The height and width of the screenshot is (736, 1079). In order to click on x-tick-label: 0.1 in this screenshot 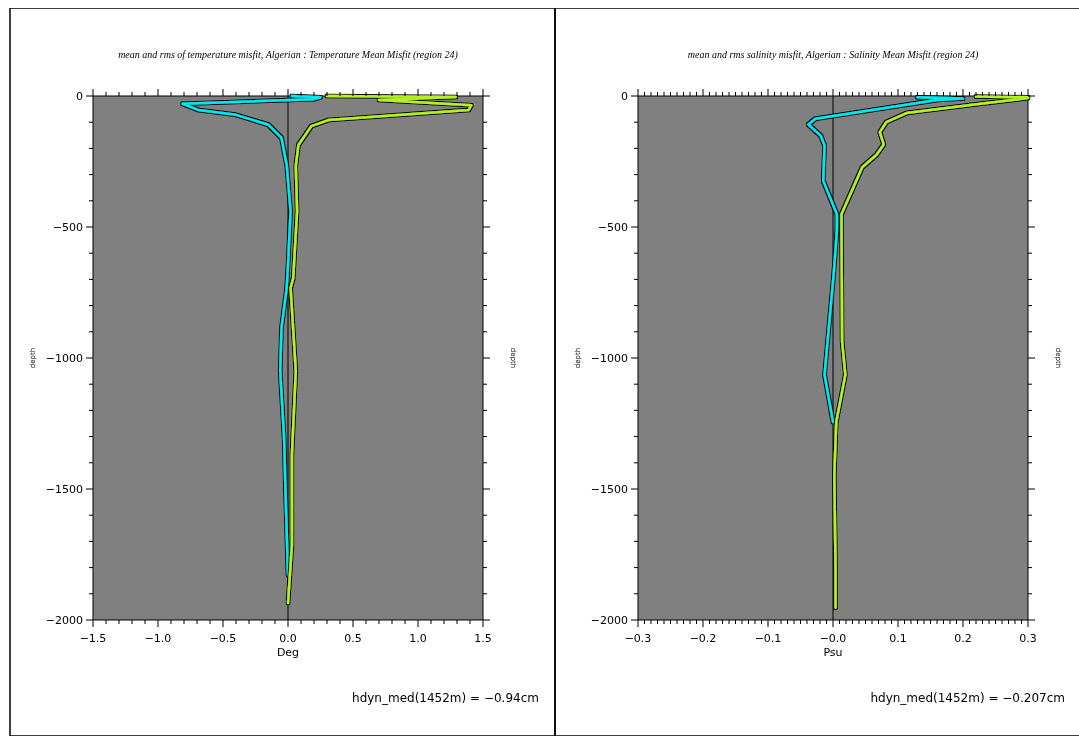, I will do `click(898, 638)`.